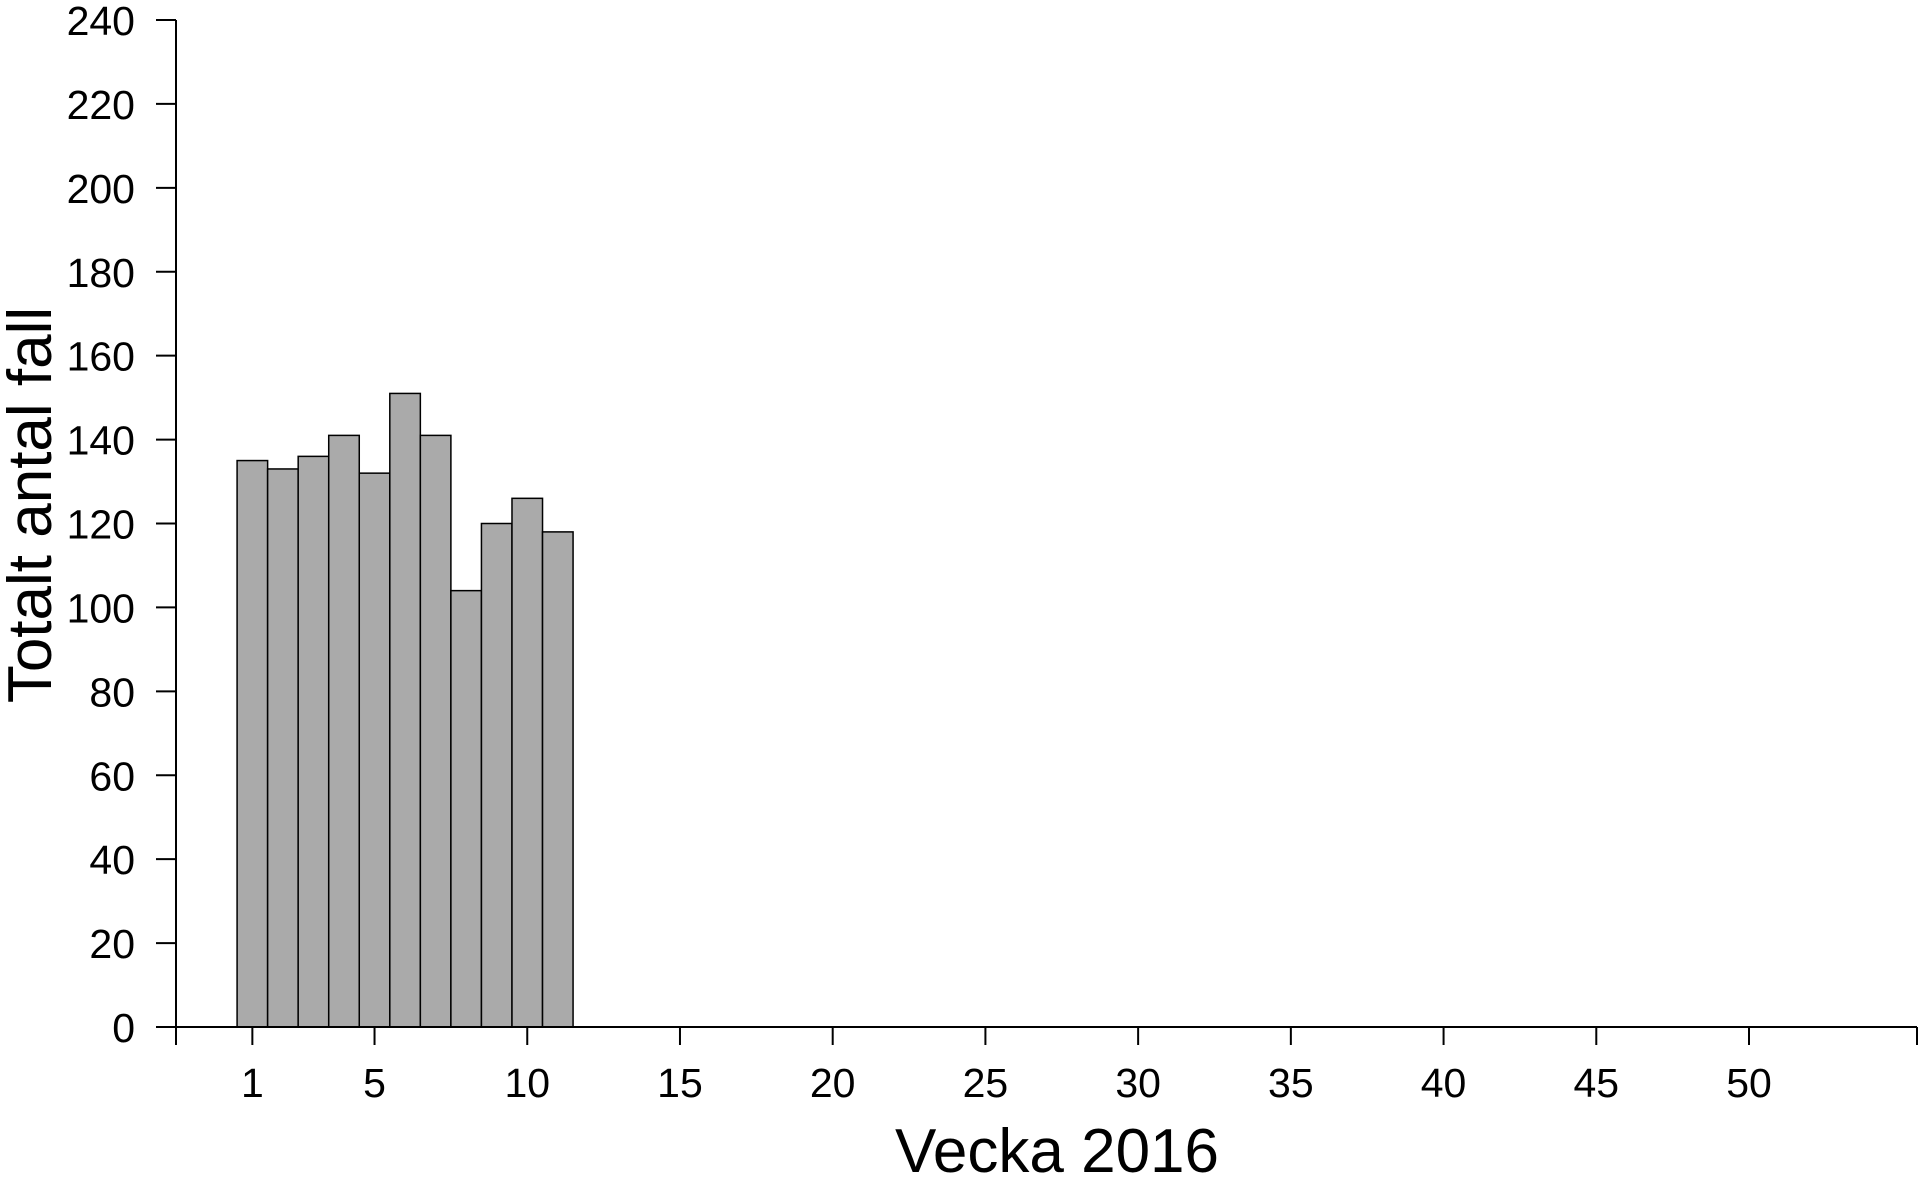 The width and height of the screenshot is (1922, 1178). What do you see at coordinates (101, 273) in the screenshot?
I see `y-tick-label-180: 180` at bounding box center [101, 273].